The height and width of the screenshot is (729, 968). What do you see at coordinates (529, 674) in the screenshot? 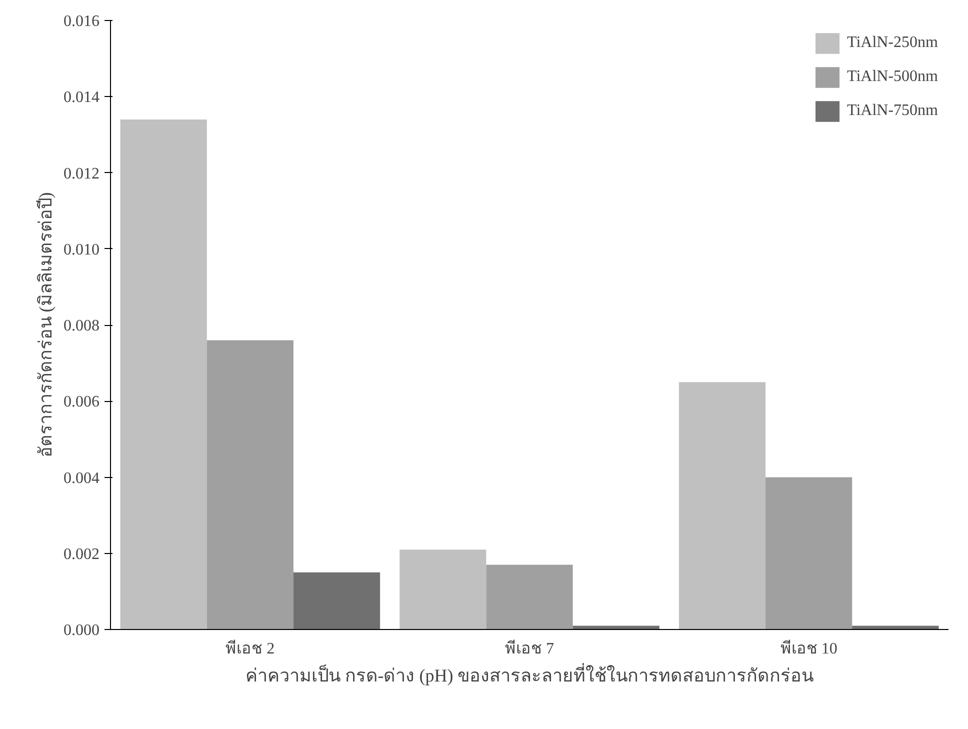
I see `x-axis-title: ค่าความเป็น กรด-ด่าง (pH) ของสารละลายที่ใช้ในการทดสอบการกัดกร่อน` at bounding box center [529, 674].